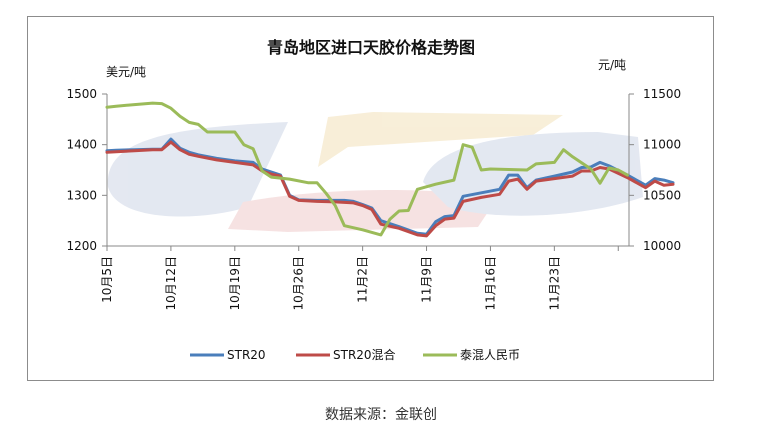  Describe the element at coordinates (371, 47) in the screenshot. I see `chart-title: 青岛地区进口天胶价格走势图` at that location.